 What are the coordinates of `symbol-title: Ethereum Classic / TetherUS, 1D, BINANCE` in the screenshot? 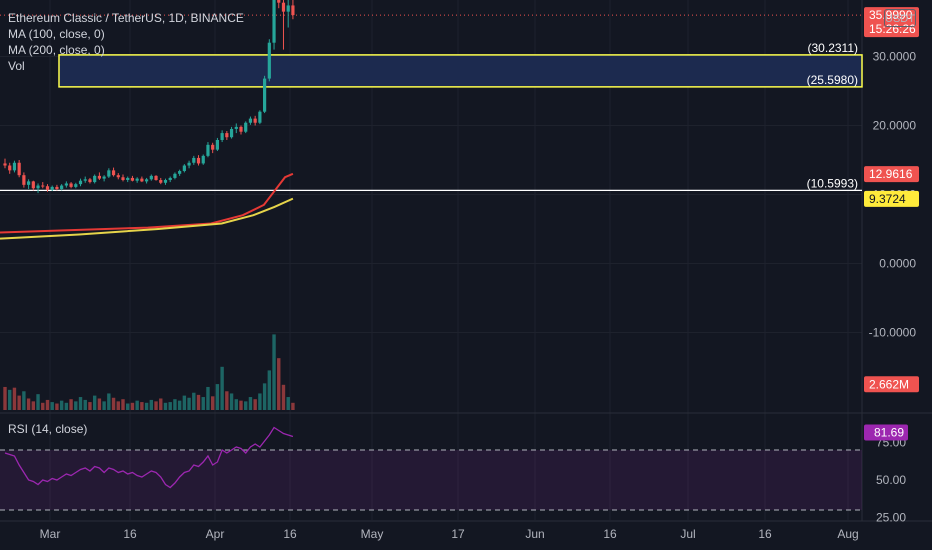 It's located at (126, 18).